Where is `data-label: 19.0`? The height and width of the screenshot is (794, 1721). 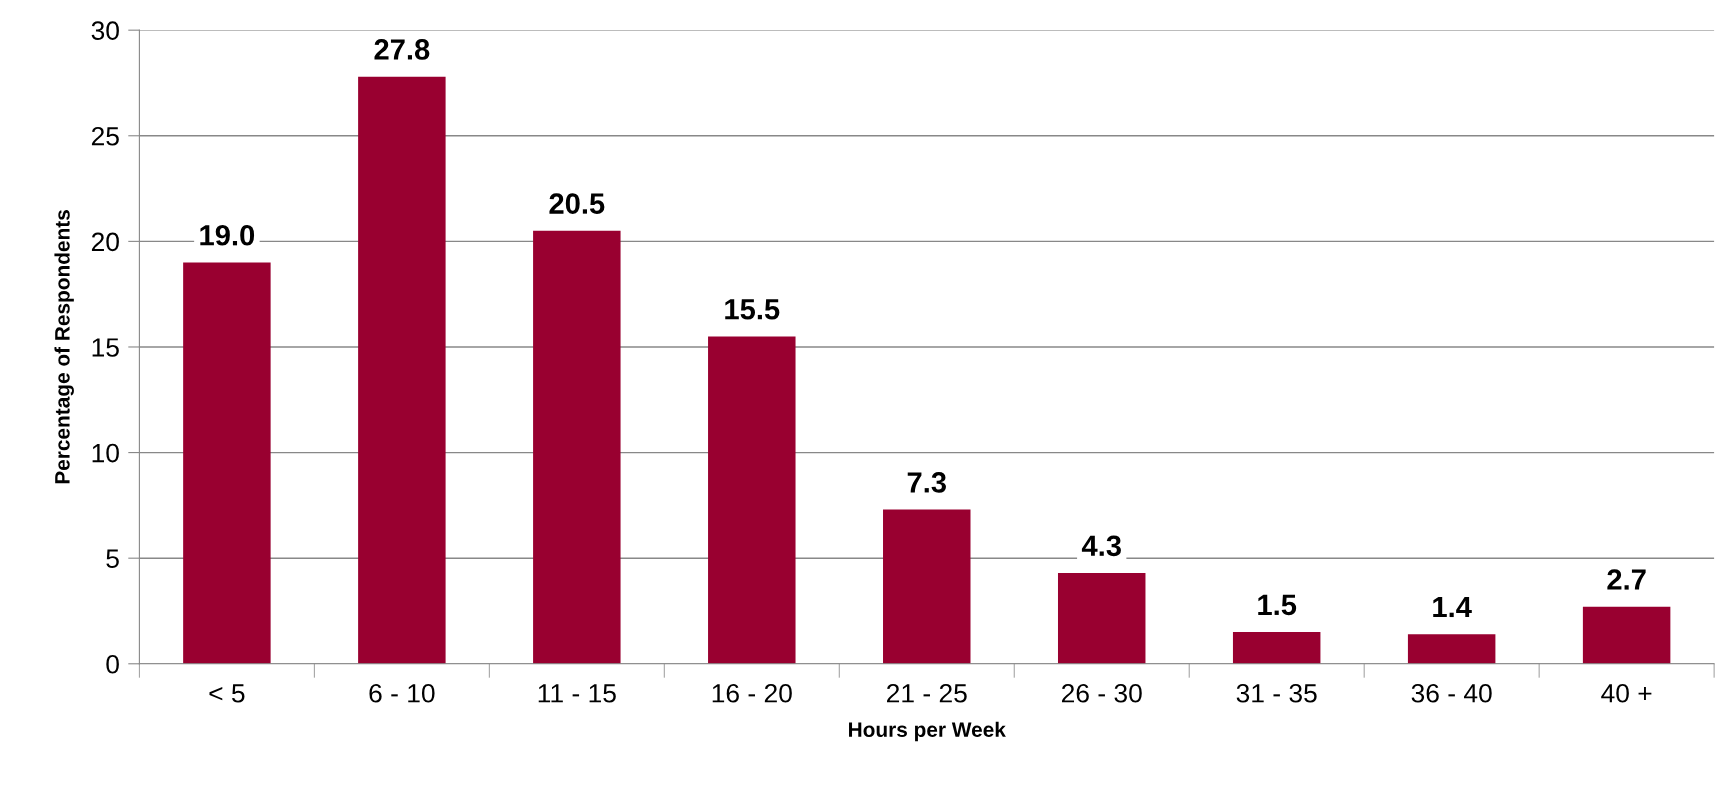 data-label: 19.0 is located at coordinates (227, 235).